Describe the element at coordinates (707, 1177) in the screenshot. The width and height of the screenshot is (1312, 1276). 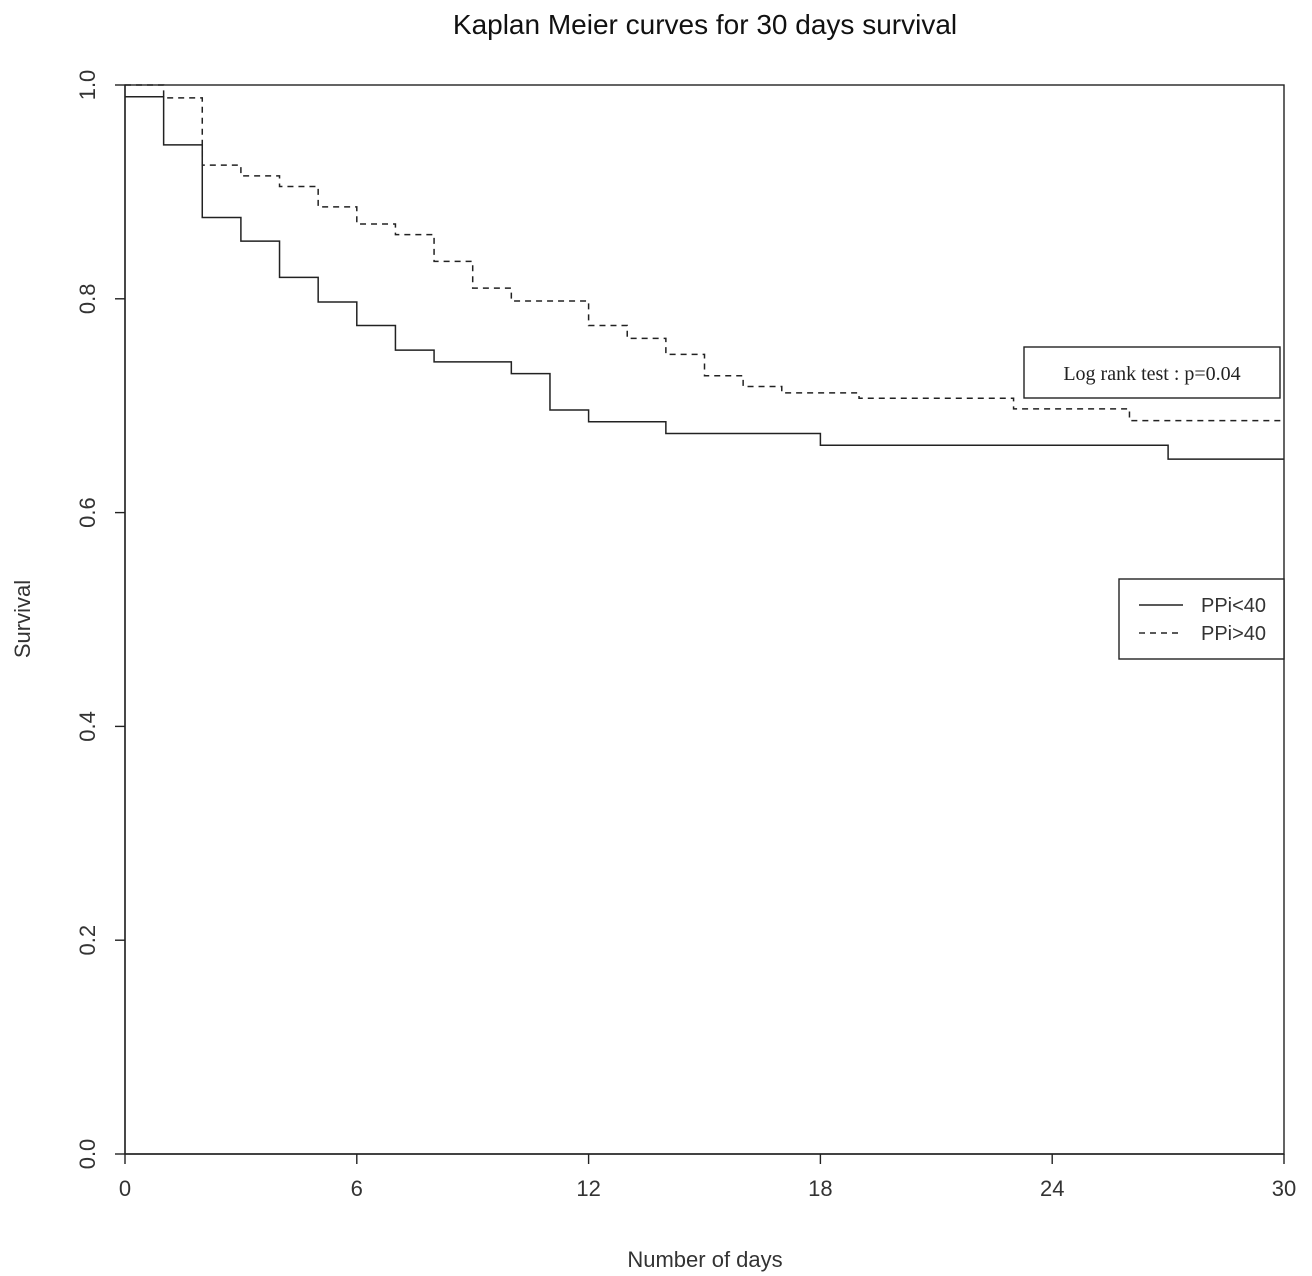
I see `x-axis: 0 6 12 18 24 30` at that location.